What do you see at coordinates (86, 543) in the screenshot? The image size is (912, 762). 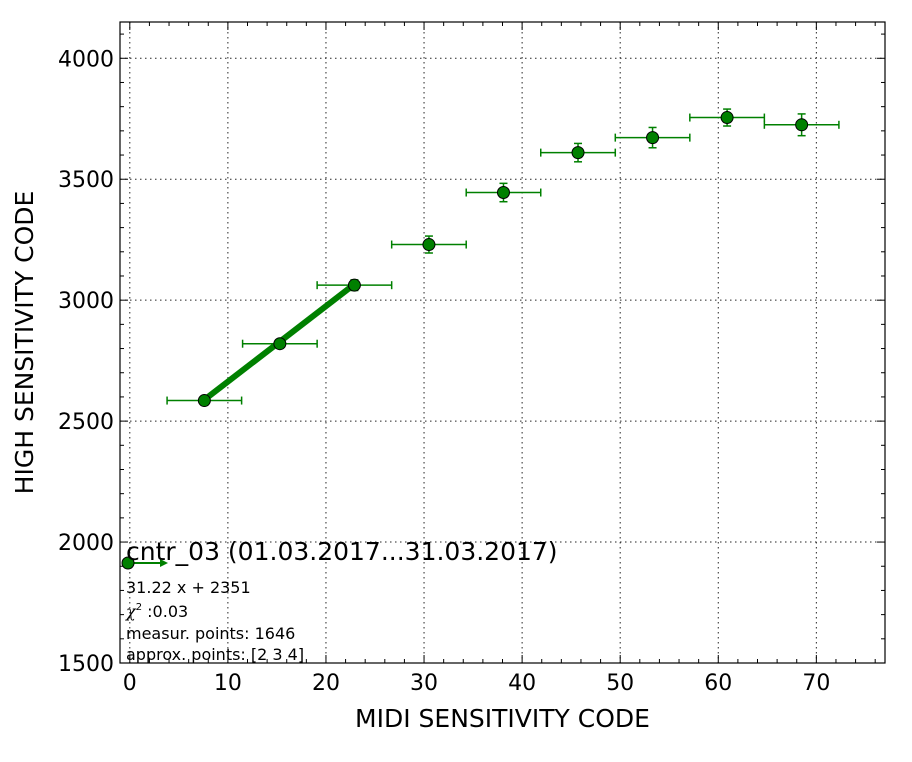 I see `y-tick-label: 2000` at bounding box center [86, 543].